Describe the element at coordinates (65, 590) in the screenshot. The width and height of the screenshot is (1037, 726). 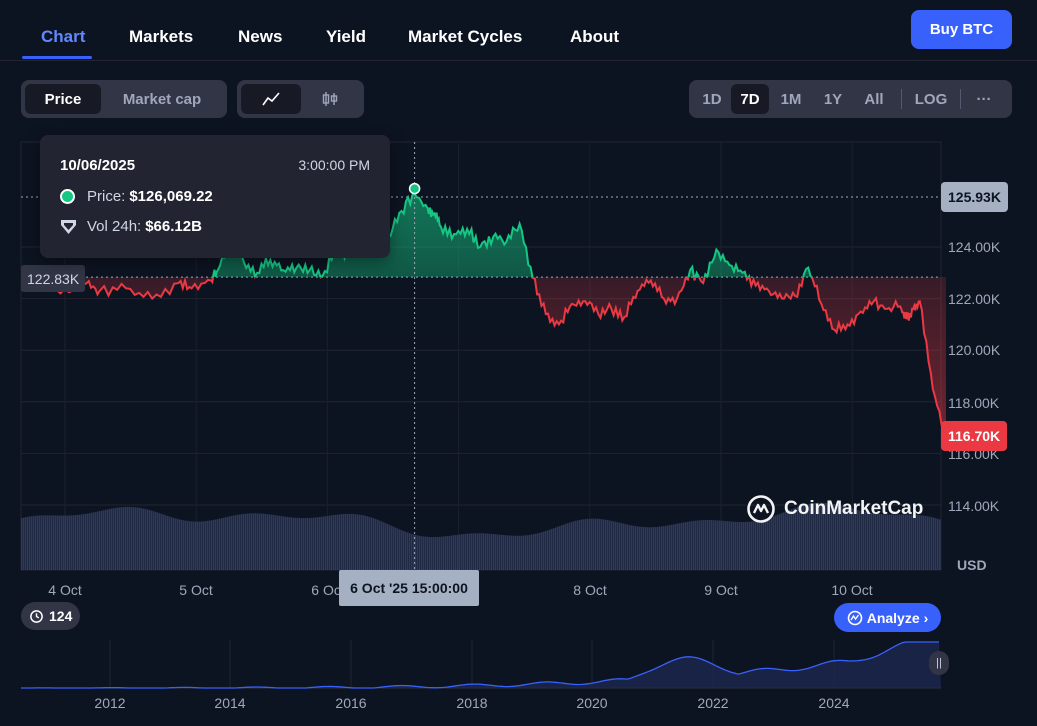
I see `x-tick-label: 4 Oct` at that location.